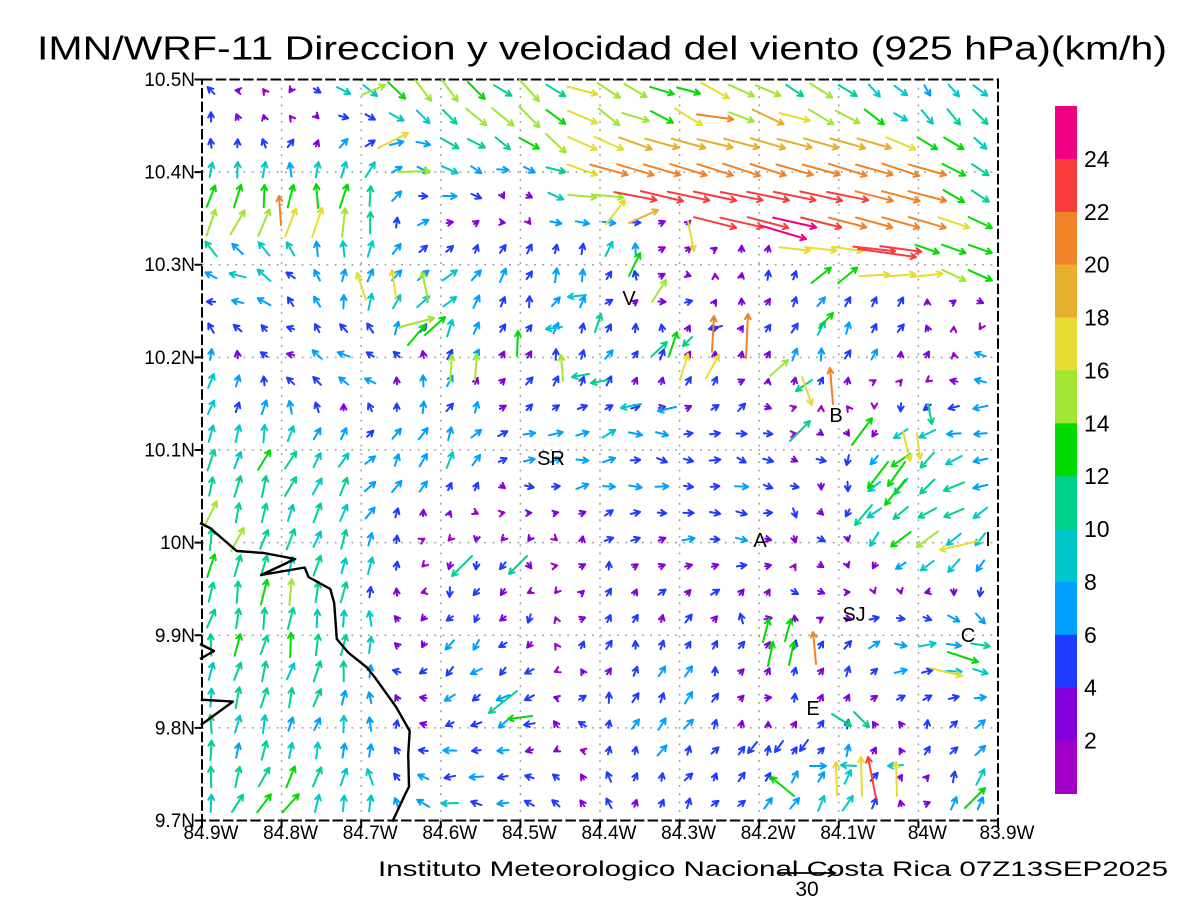 Image resolution: width=1200 pixels, height=900 pixels. What do you see at coordinates (1097, 370) in the screenshot?
I see `svg-text: 16` at bounding box center [1097, 370].